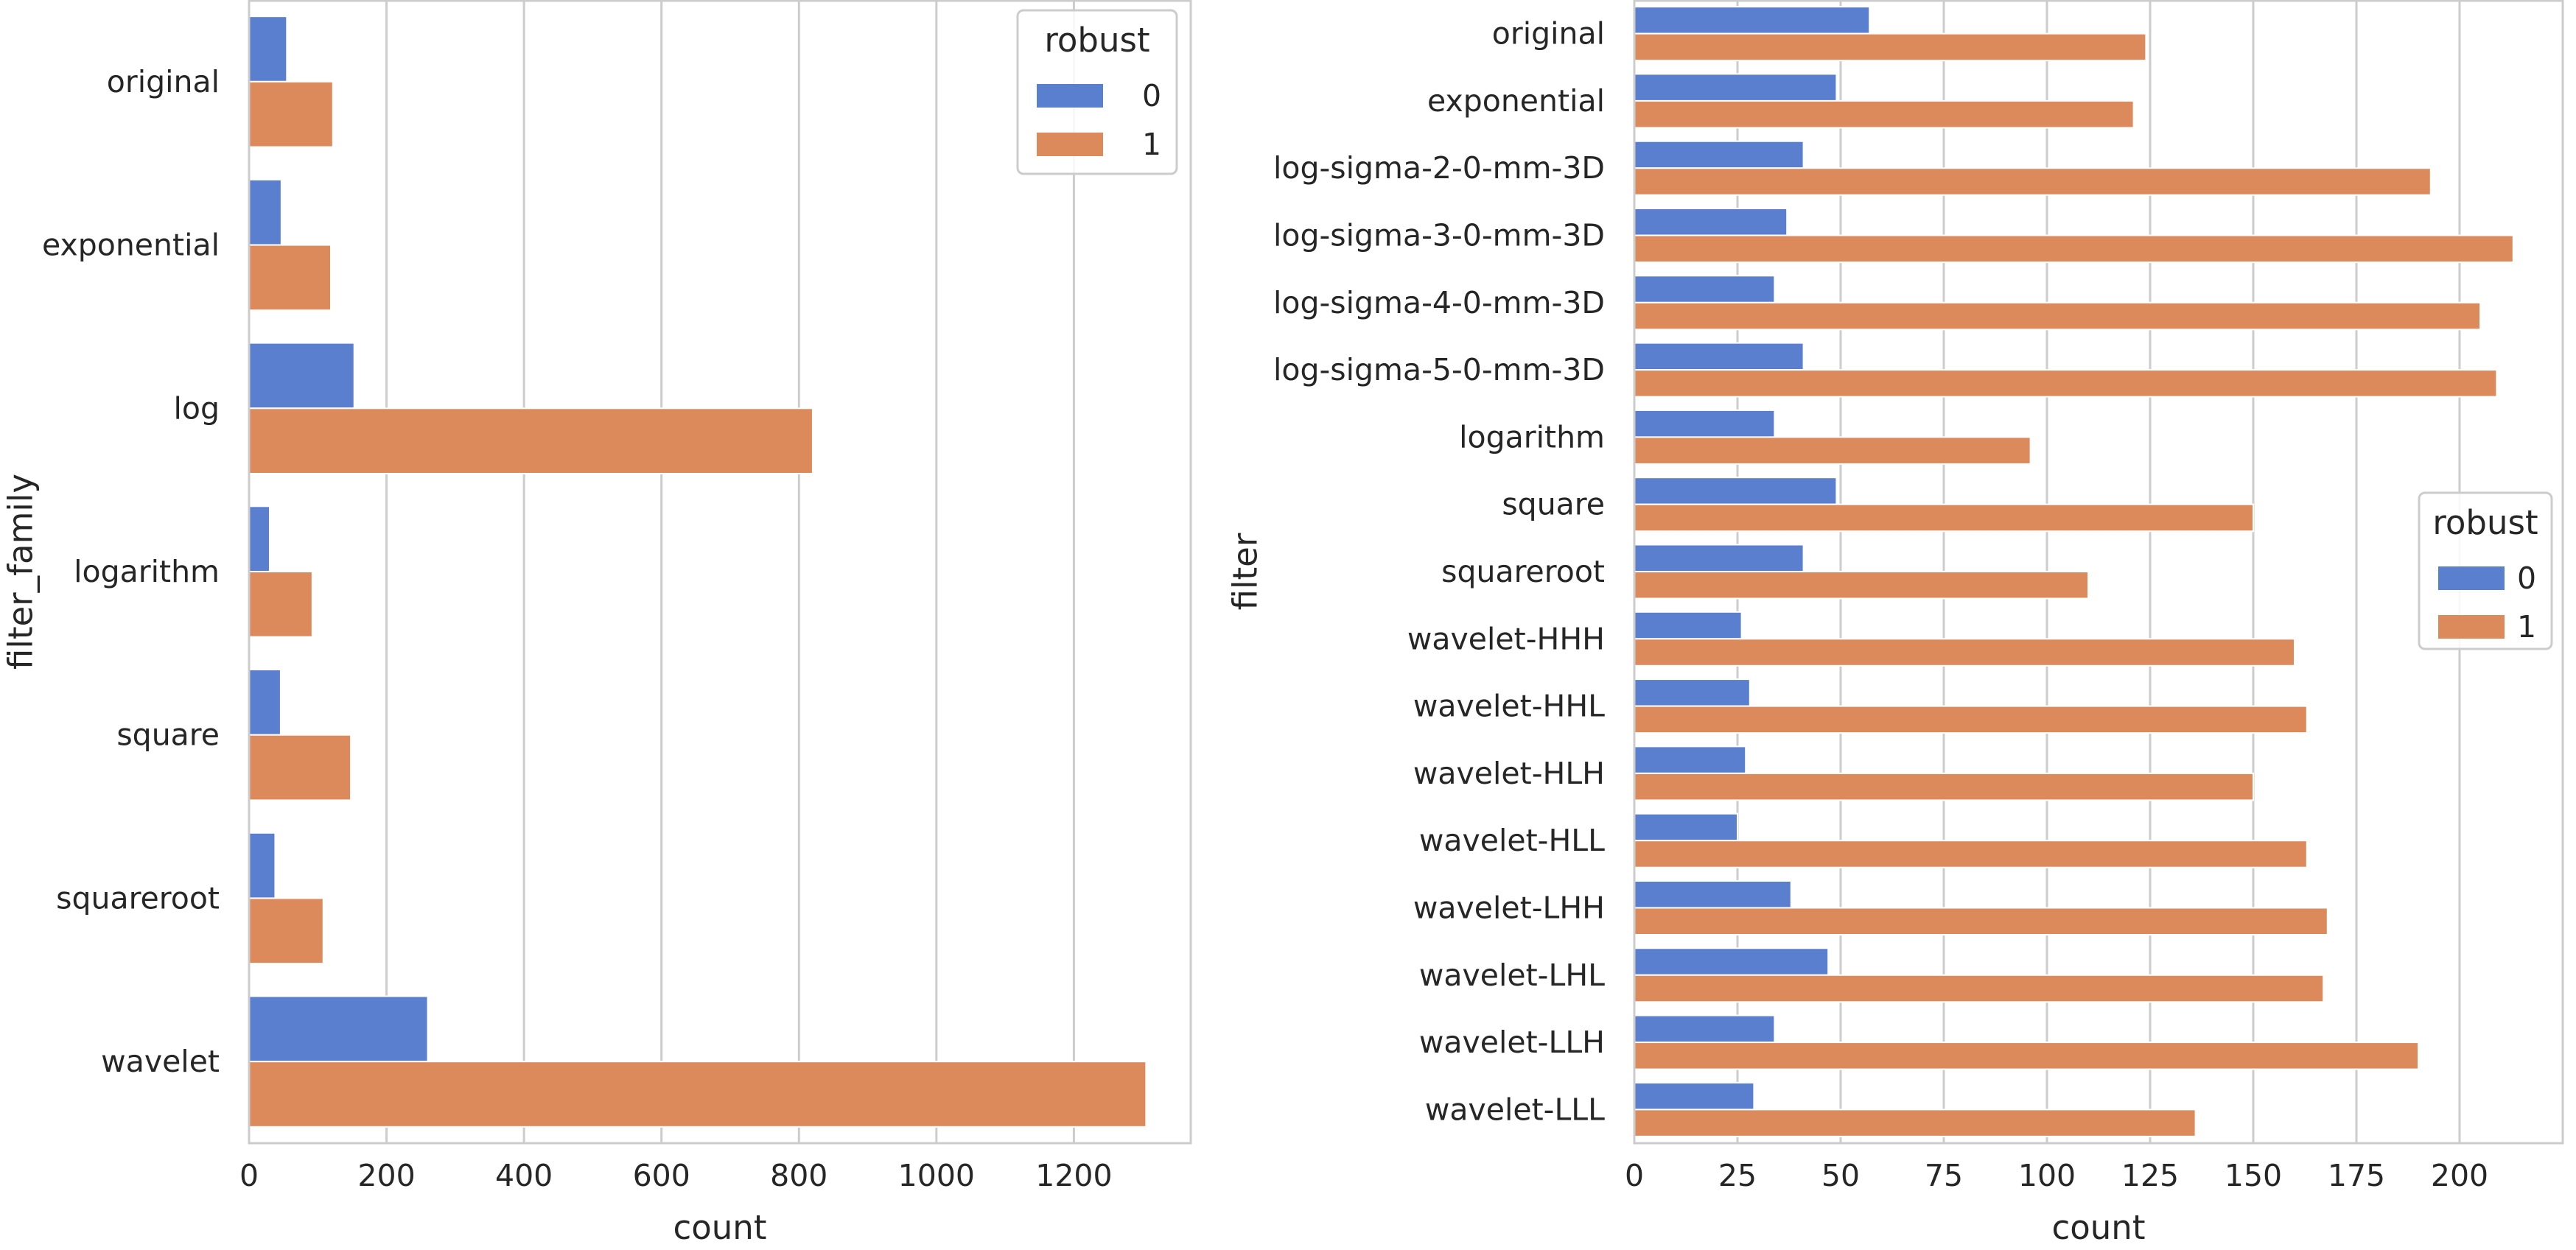 This screenshot has height=1250, width=2576. I want to click on y-tick-label: log, so click(196, 408).